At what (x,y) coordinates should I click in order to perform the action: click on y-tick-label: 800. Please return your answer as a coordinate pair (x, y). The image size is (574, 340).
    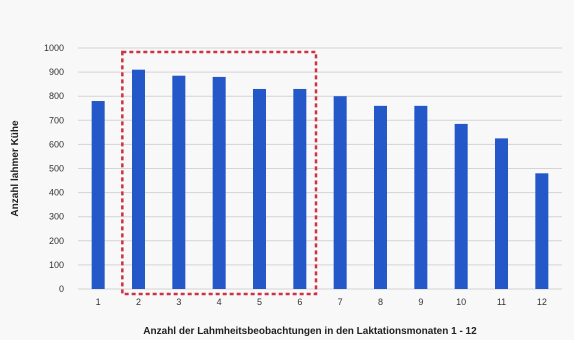
    Looking at the image, I should click on (56, 96).